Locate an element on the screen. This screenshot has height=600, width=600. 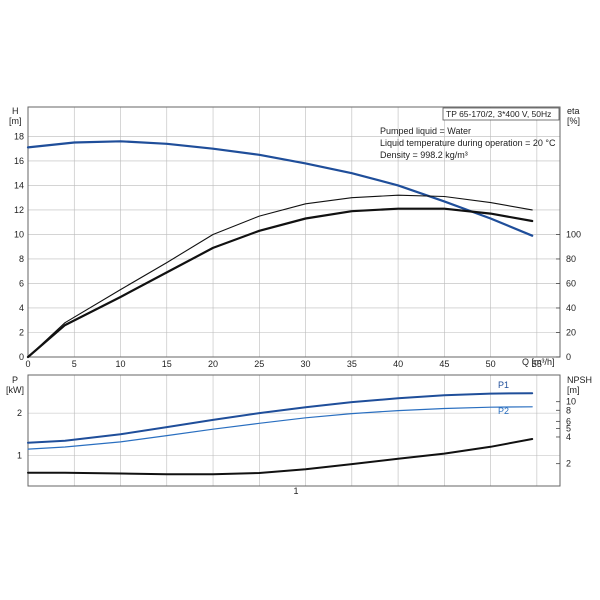
power-p1-curve is located at coordinates (280, 418).